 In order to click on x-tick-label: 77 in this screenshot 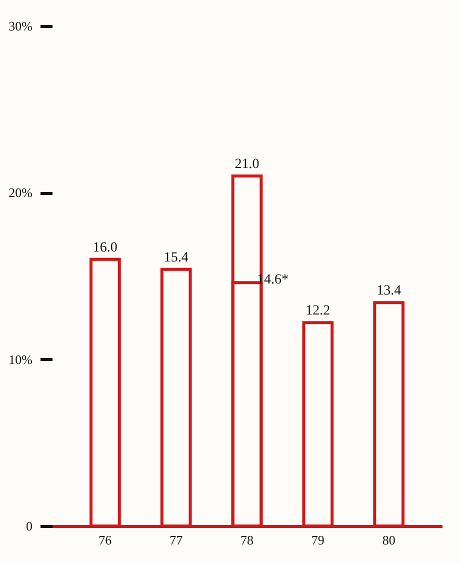, I will do `click(177, 540)`.